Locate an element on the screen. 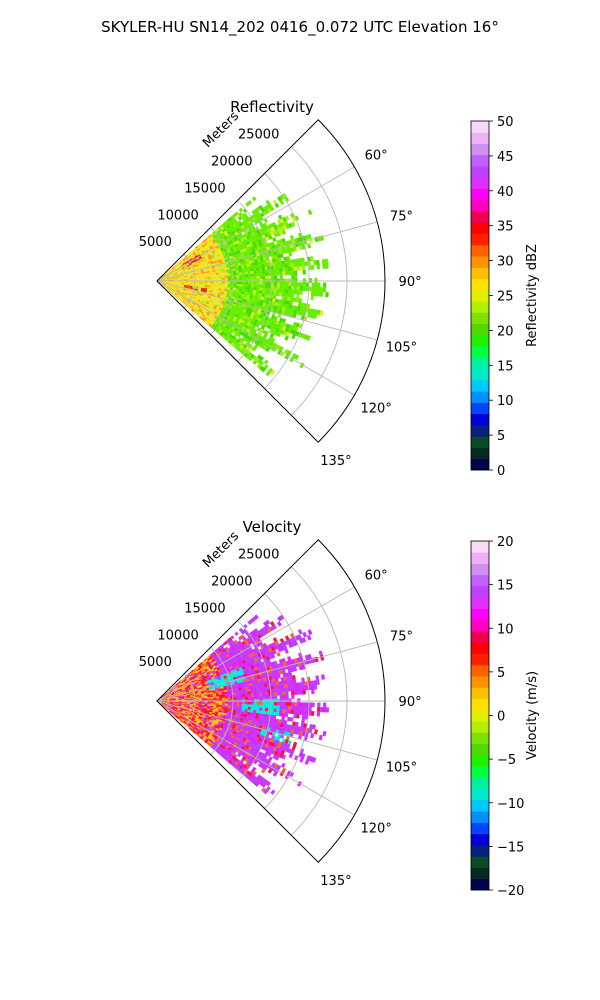  colorbar-tick-label: 30 is located at coordinates (505, 262).